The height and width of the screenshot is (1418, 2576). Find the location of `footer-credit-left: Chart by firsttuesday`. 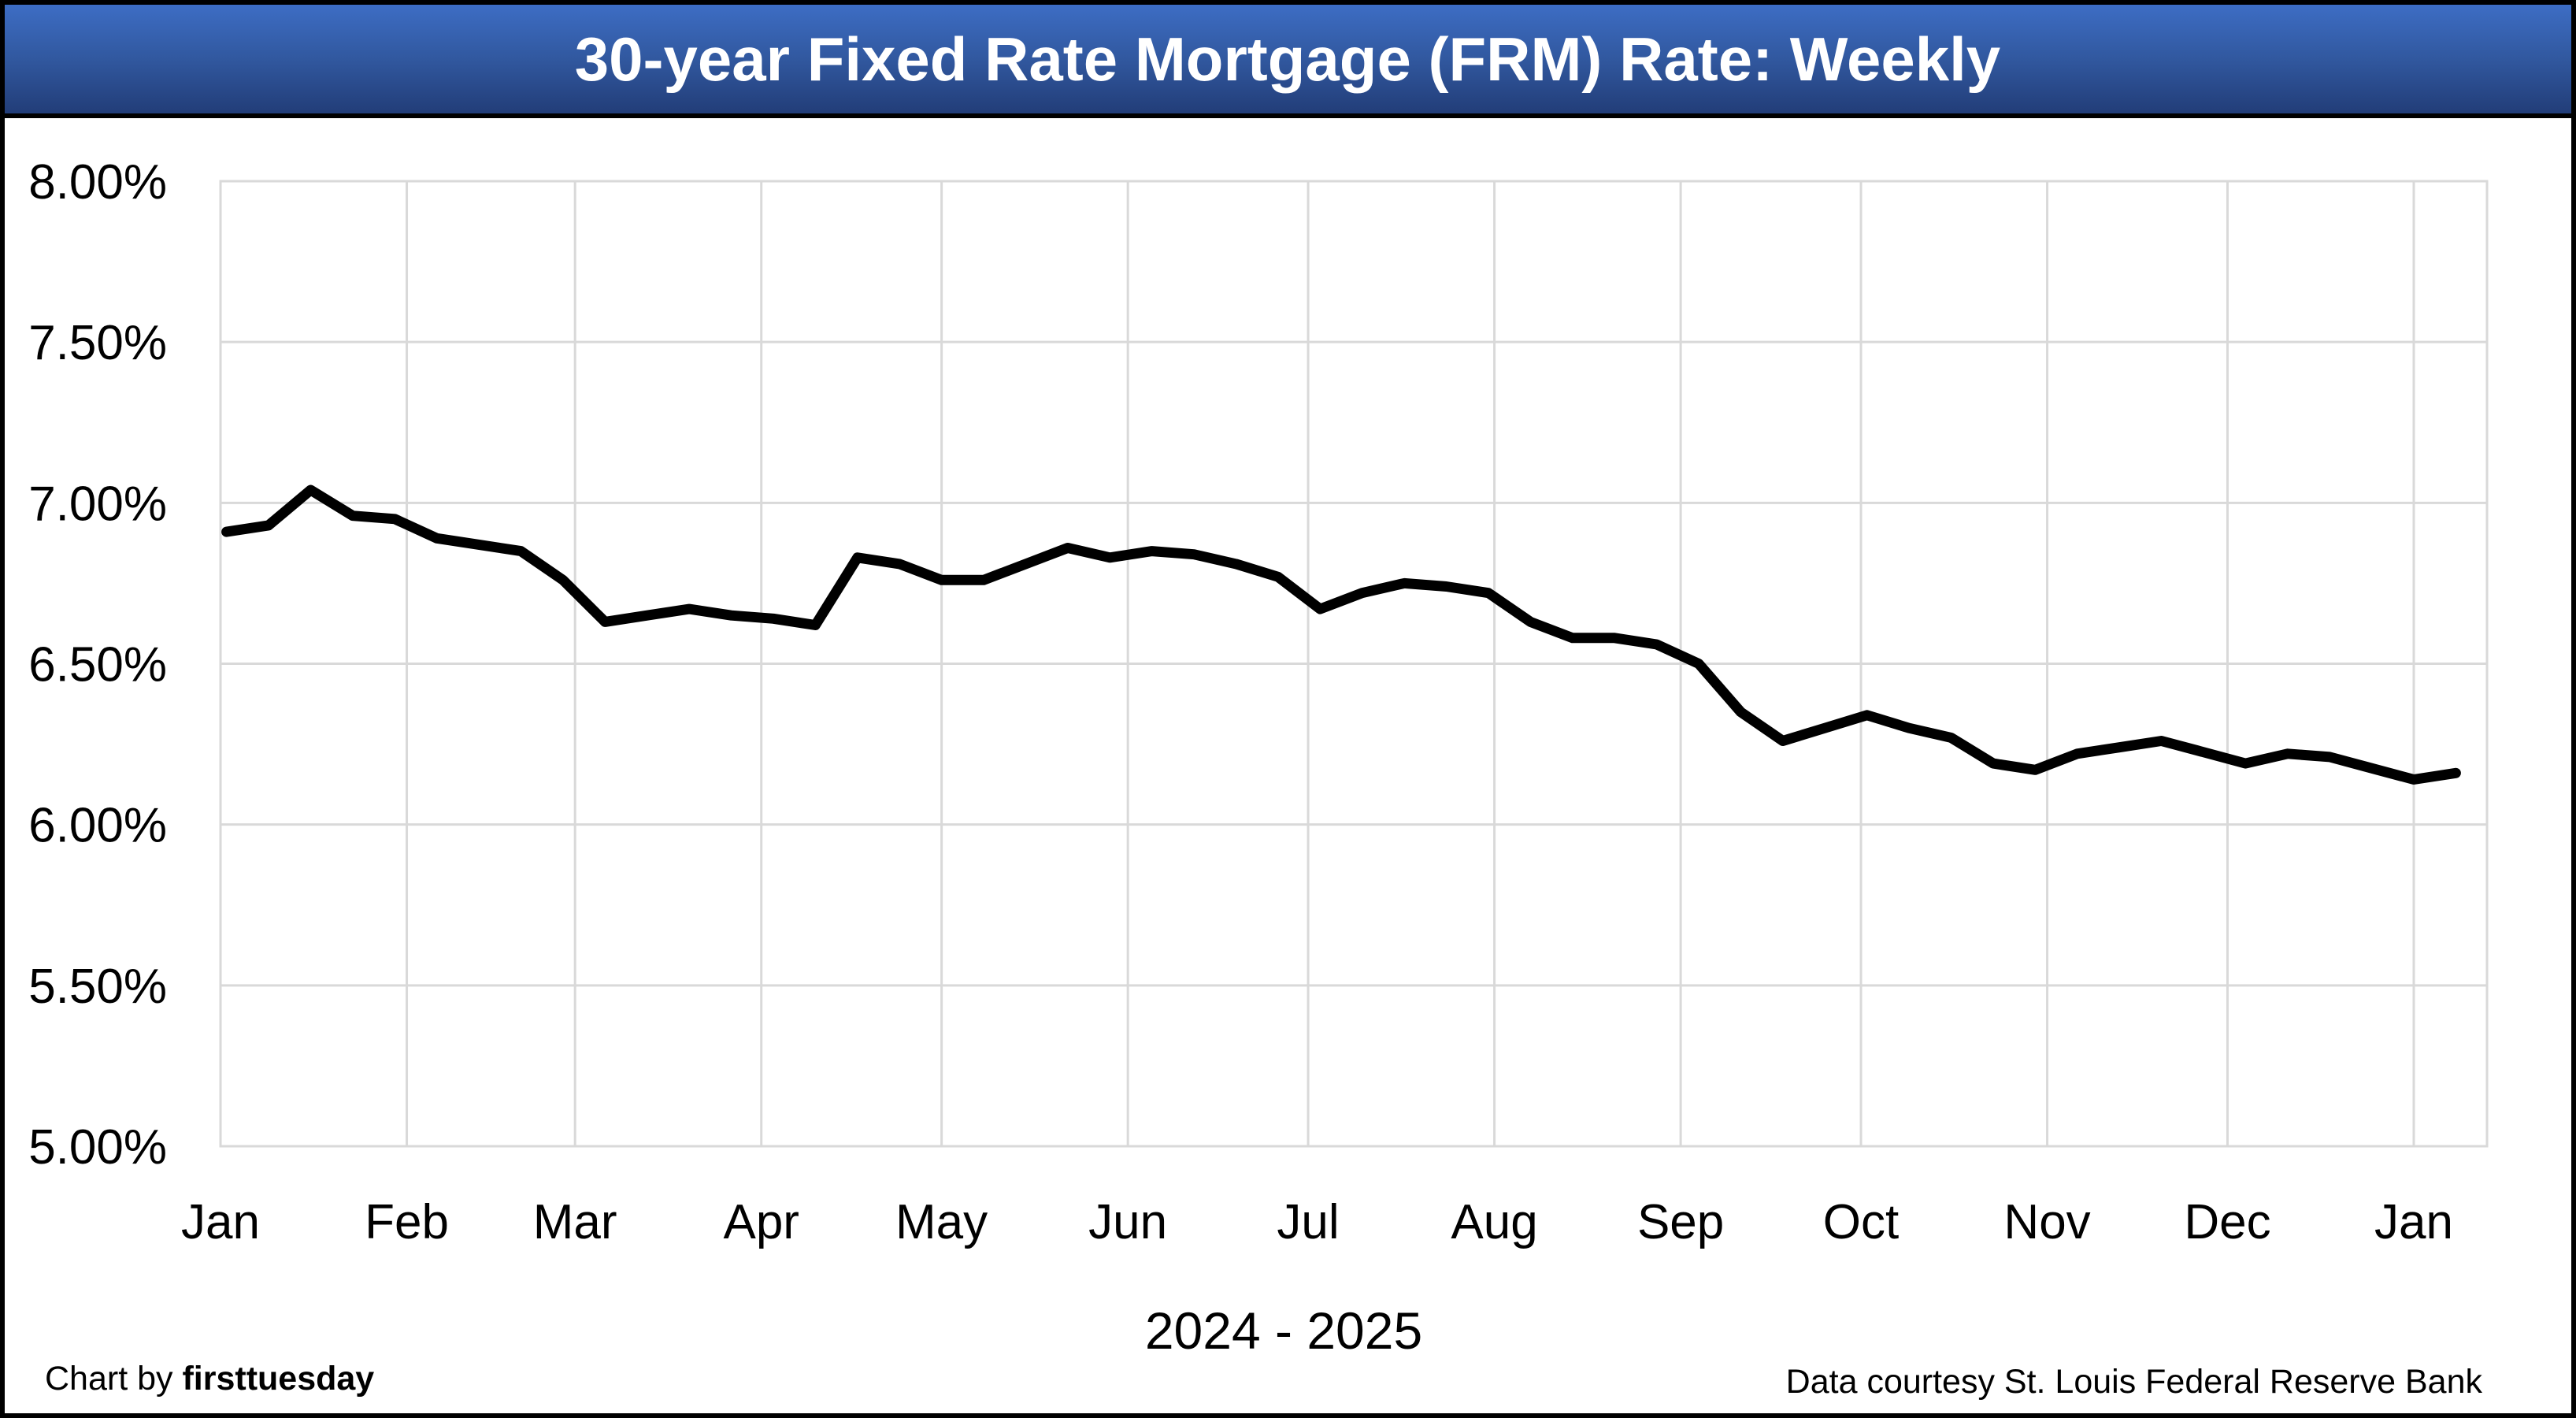

footer-credit-left: Chart by firsttuesday is located at coordinates (209, 1379).